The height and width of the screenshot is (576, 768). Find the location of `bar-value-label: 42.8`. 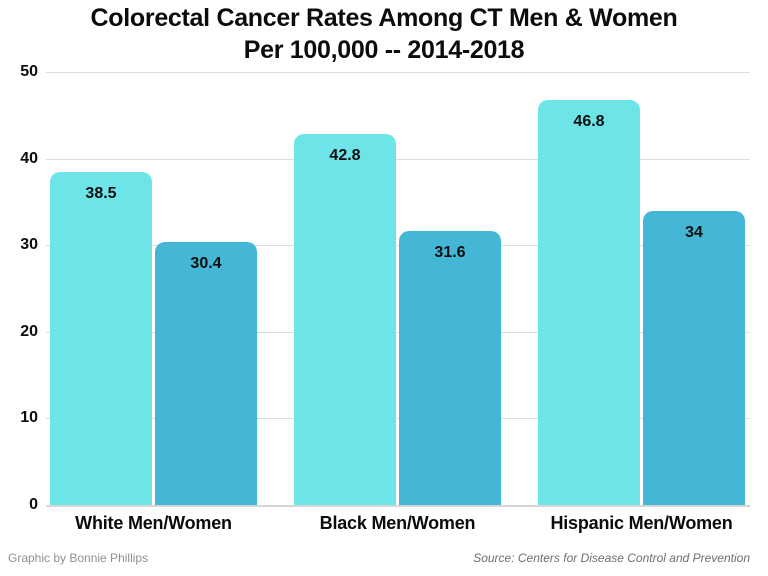

bar-value-label: 42.8 is located at coordinates (345, 156).